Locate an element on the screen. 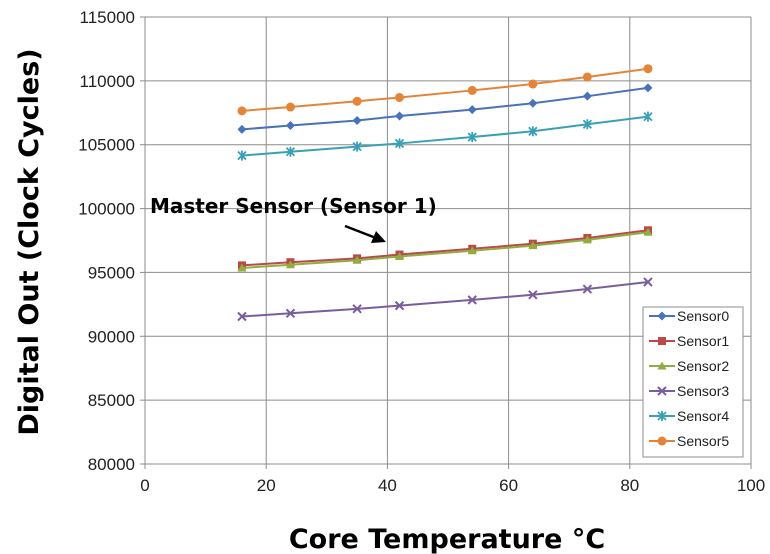 This screenshot has width=770, height=554. series-line-sensor4 is located at coordinates (445, 136).